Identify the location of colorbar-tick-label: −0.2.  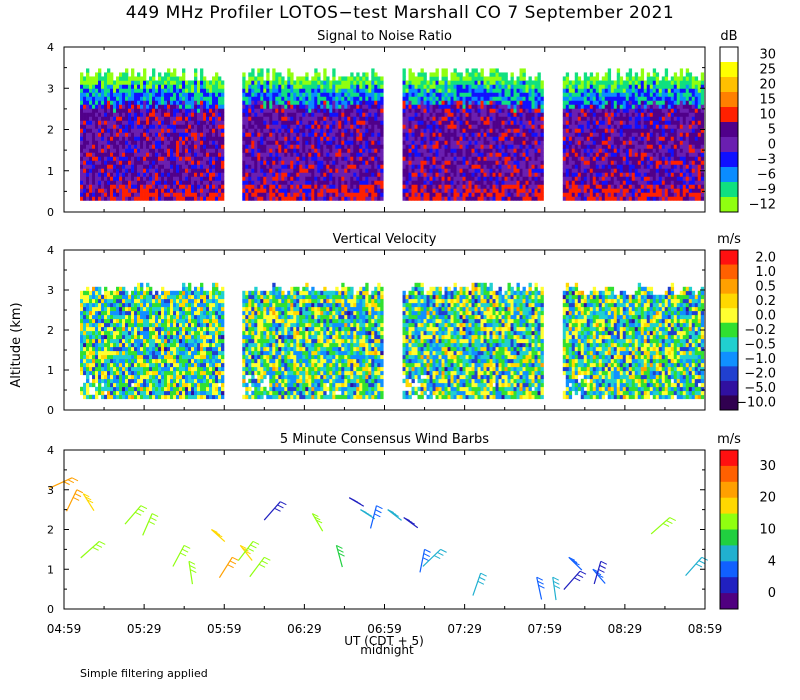
(760, 330).